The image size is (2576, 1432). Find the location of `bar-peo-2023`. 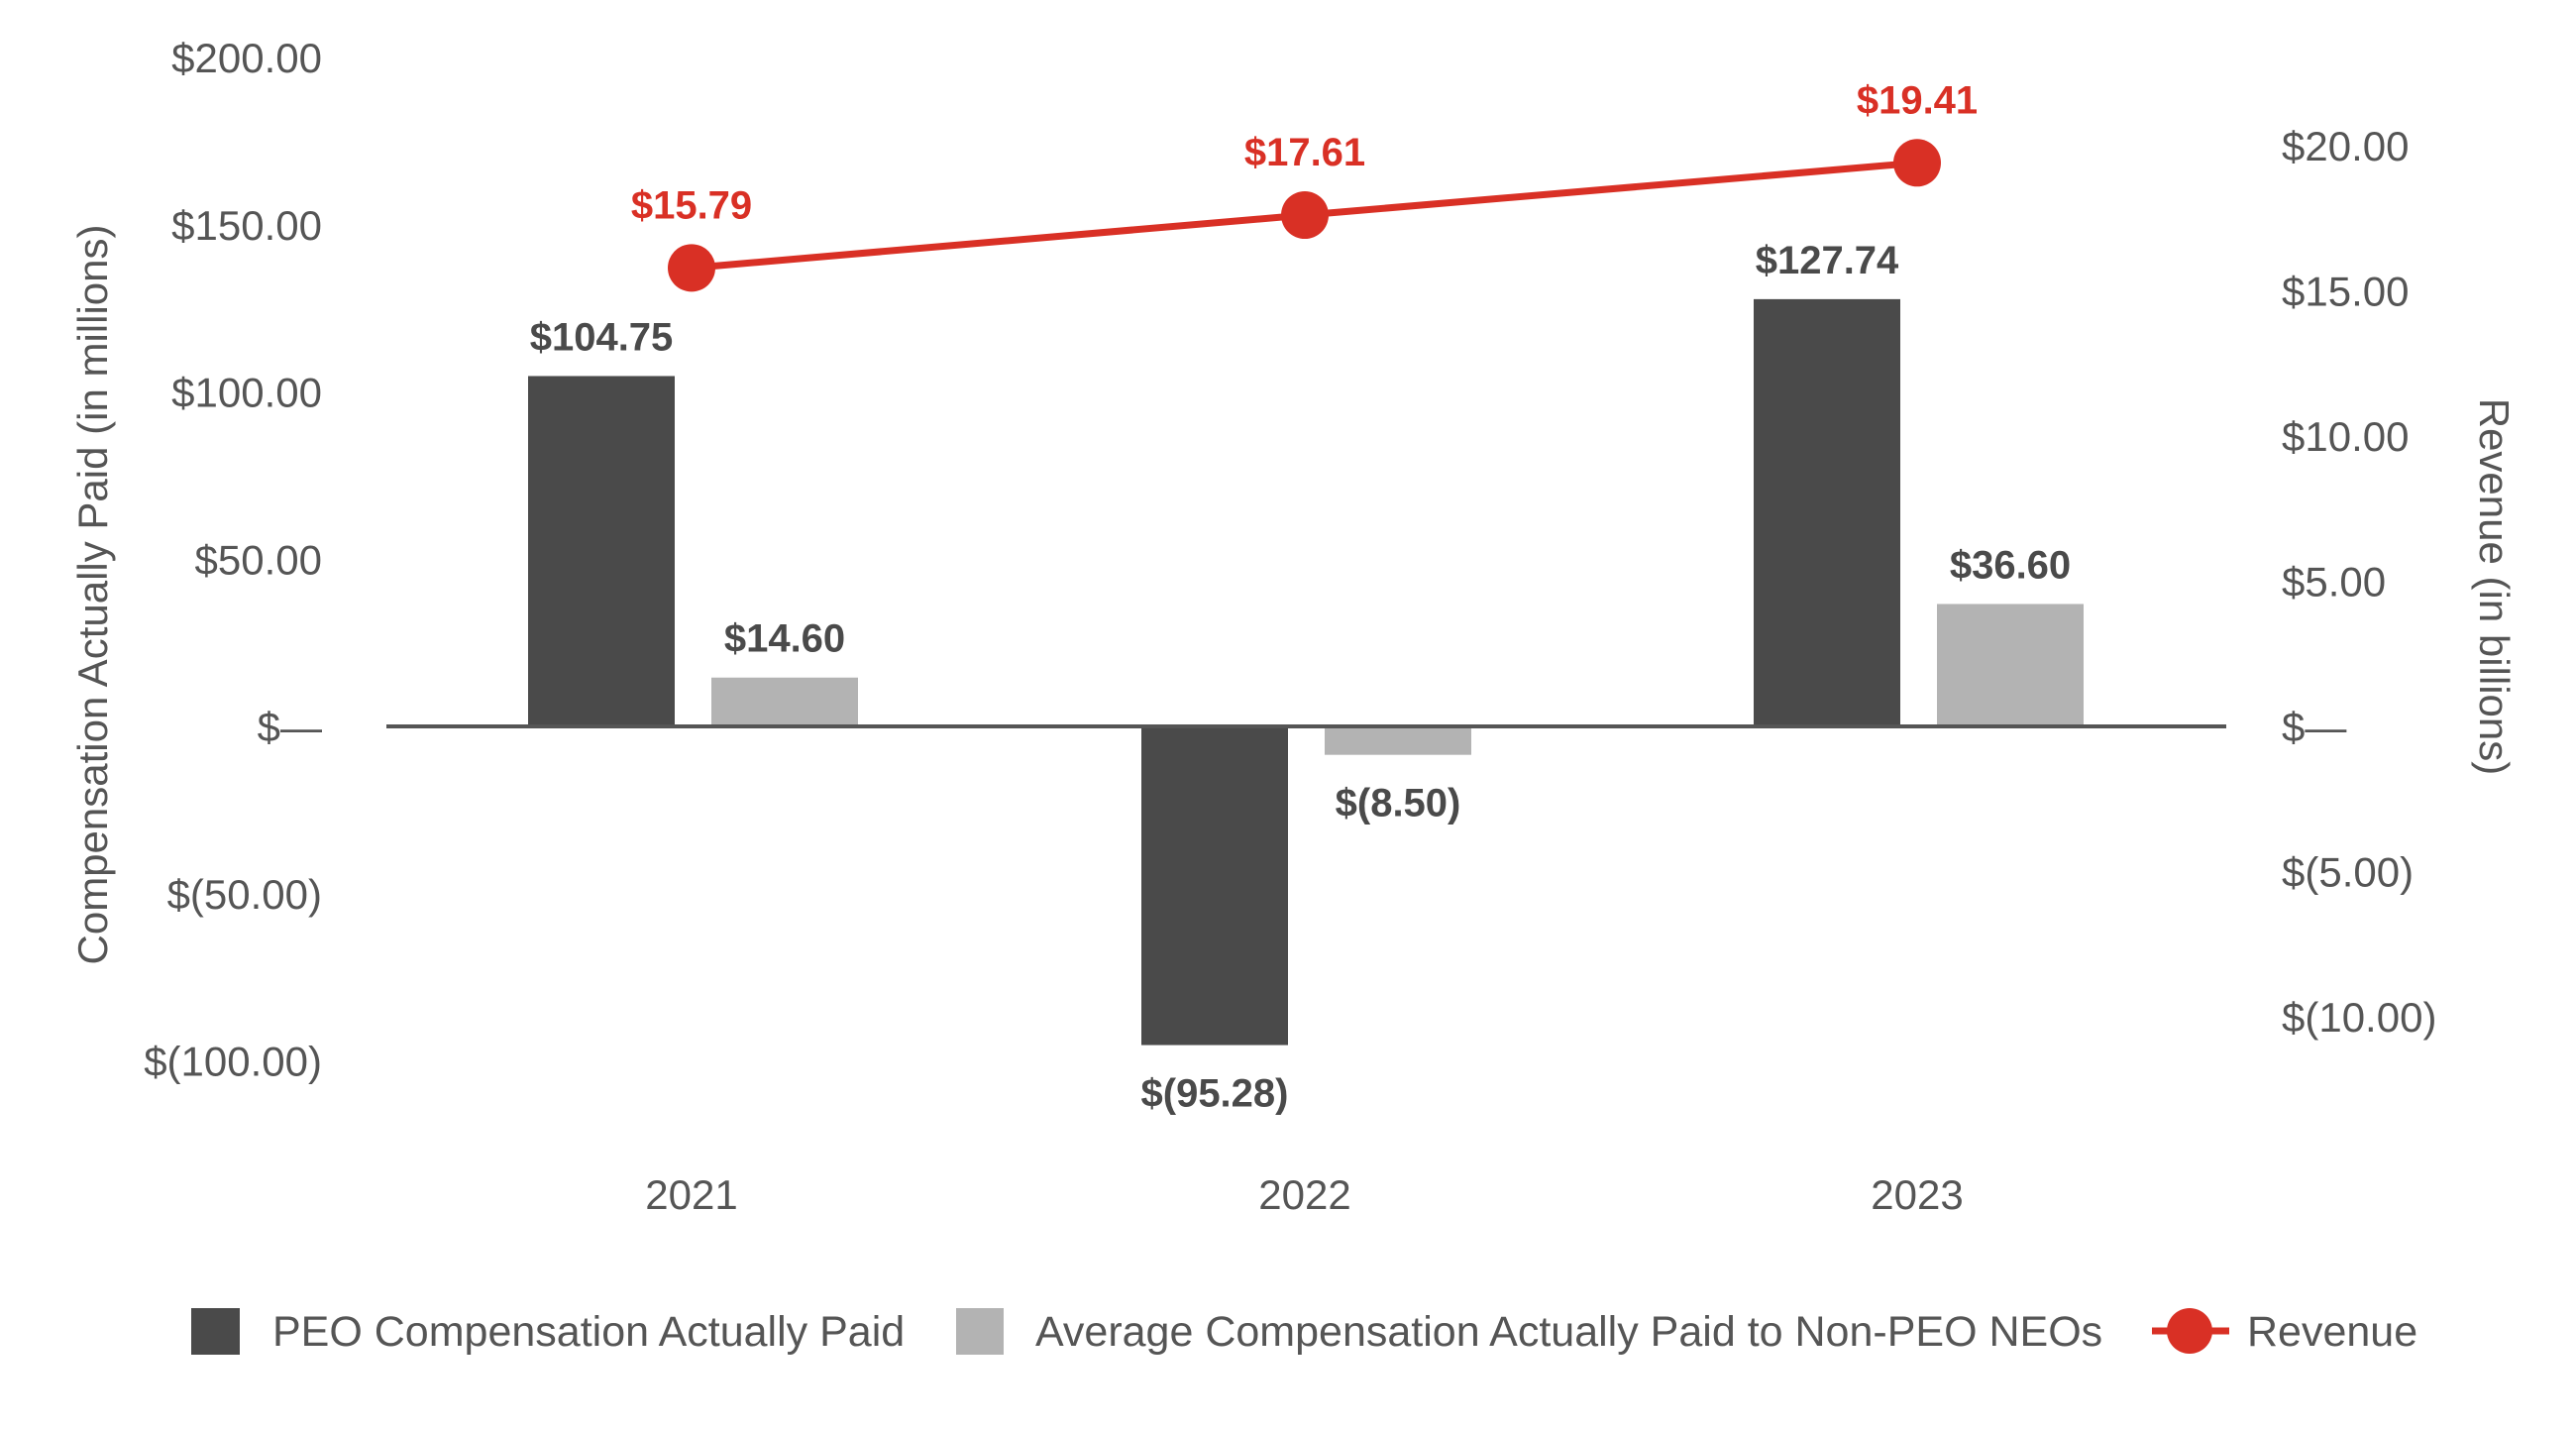

bar-peo-2023 is located at coordinates (1827, 512).